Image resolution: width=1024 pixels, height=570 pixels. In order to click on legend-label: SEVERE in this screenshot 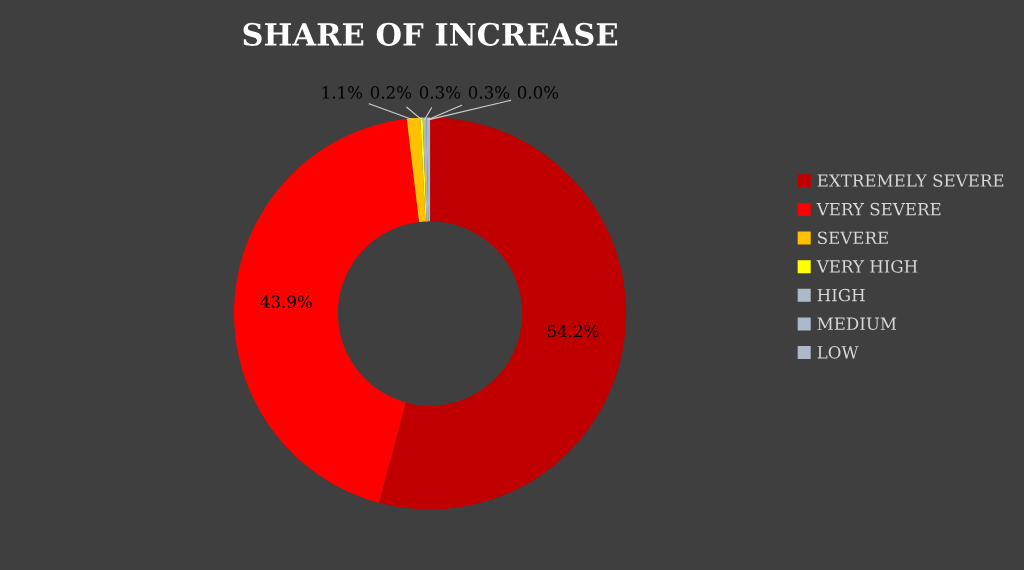, I will do `click(853, 238)`.